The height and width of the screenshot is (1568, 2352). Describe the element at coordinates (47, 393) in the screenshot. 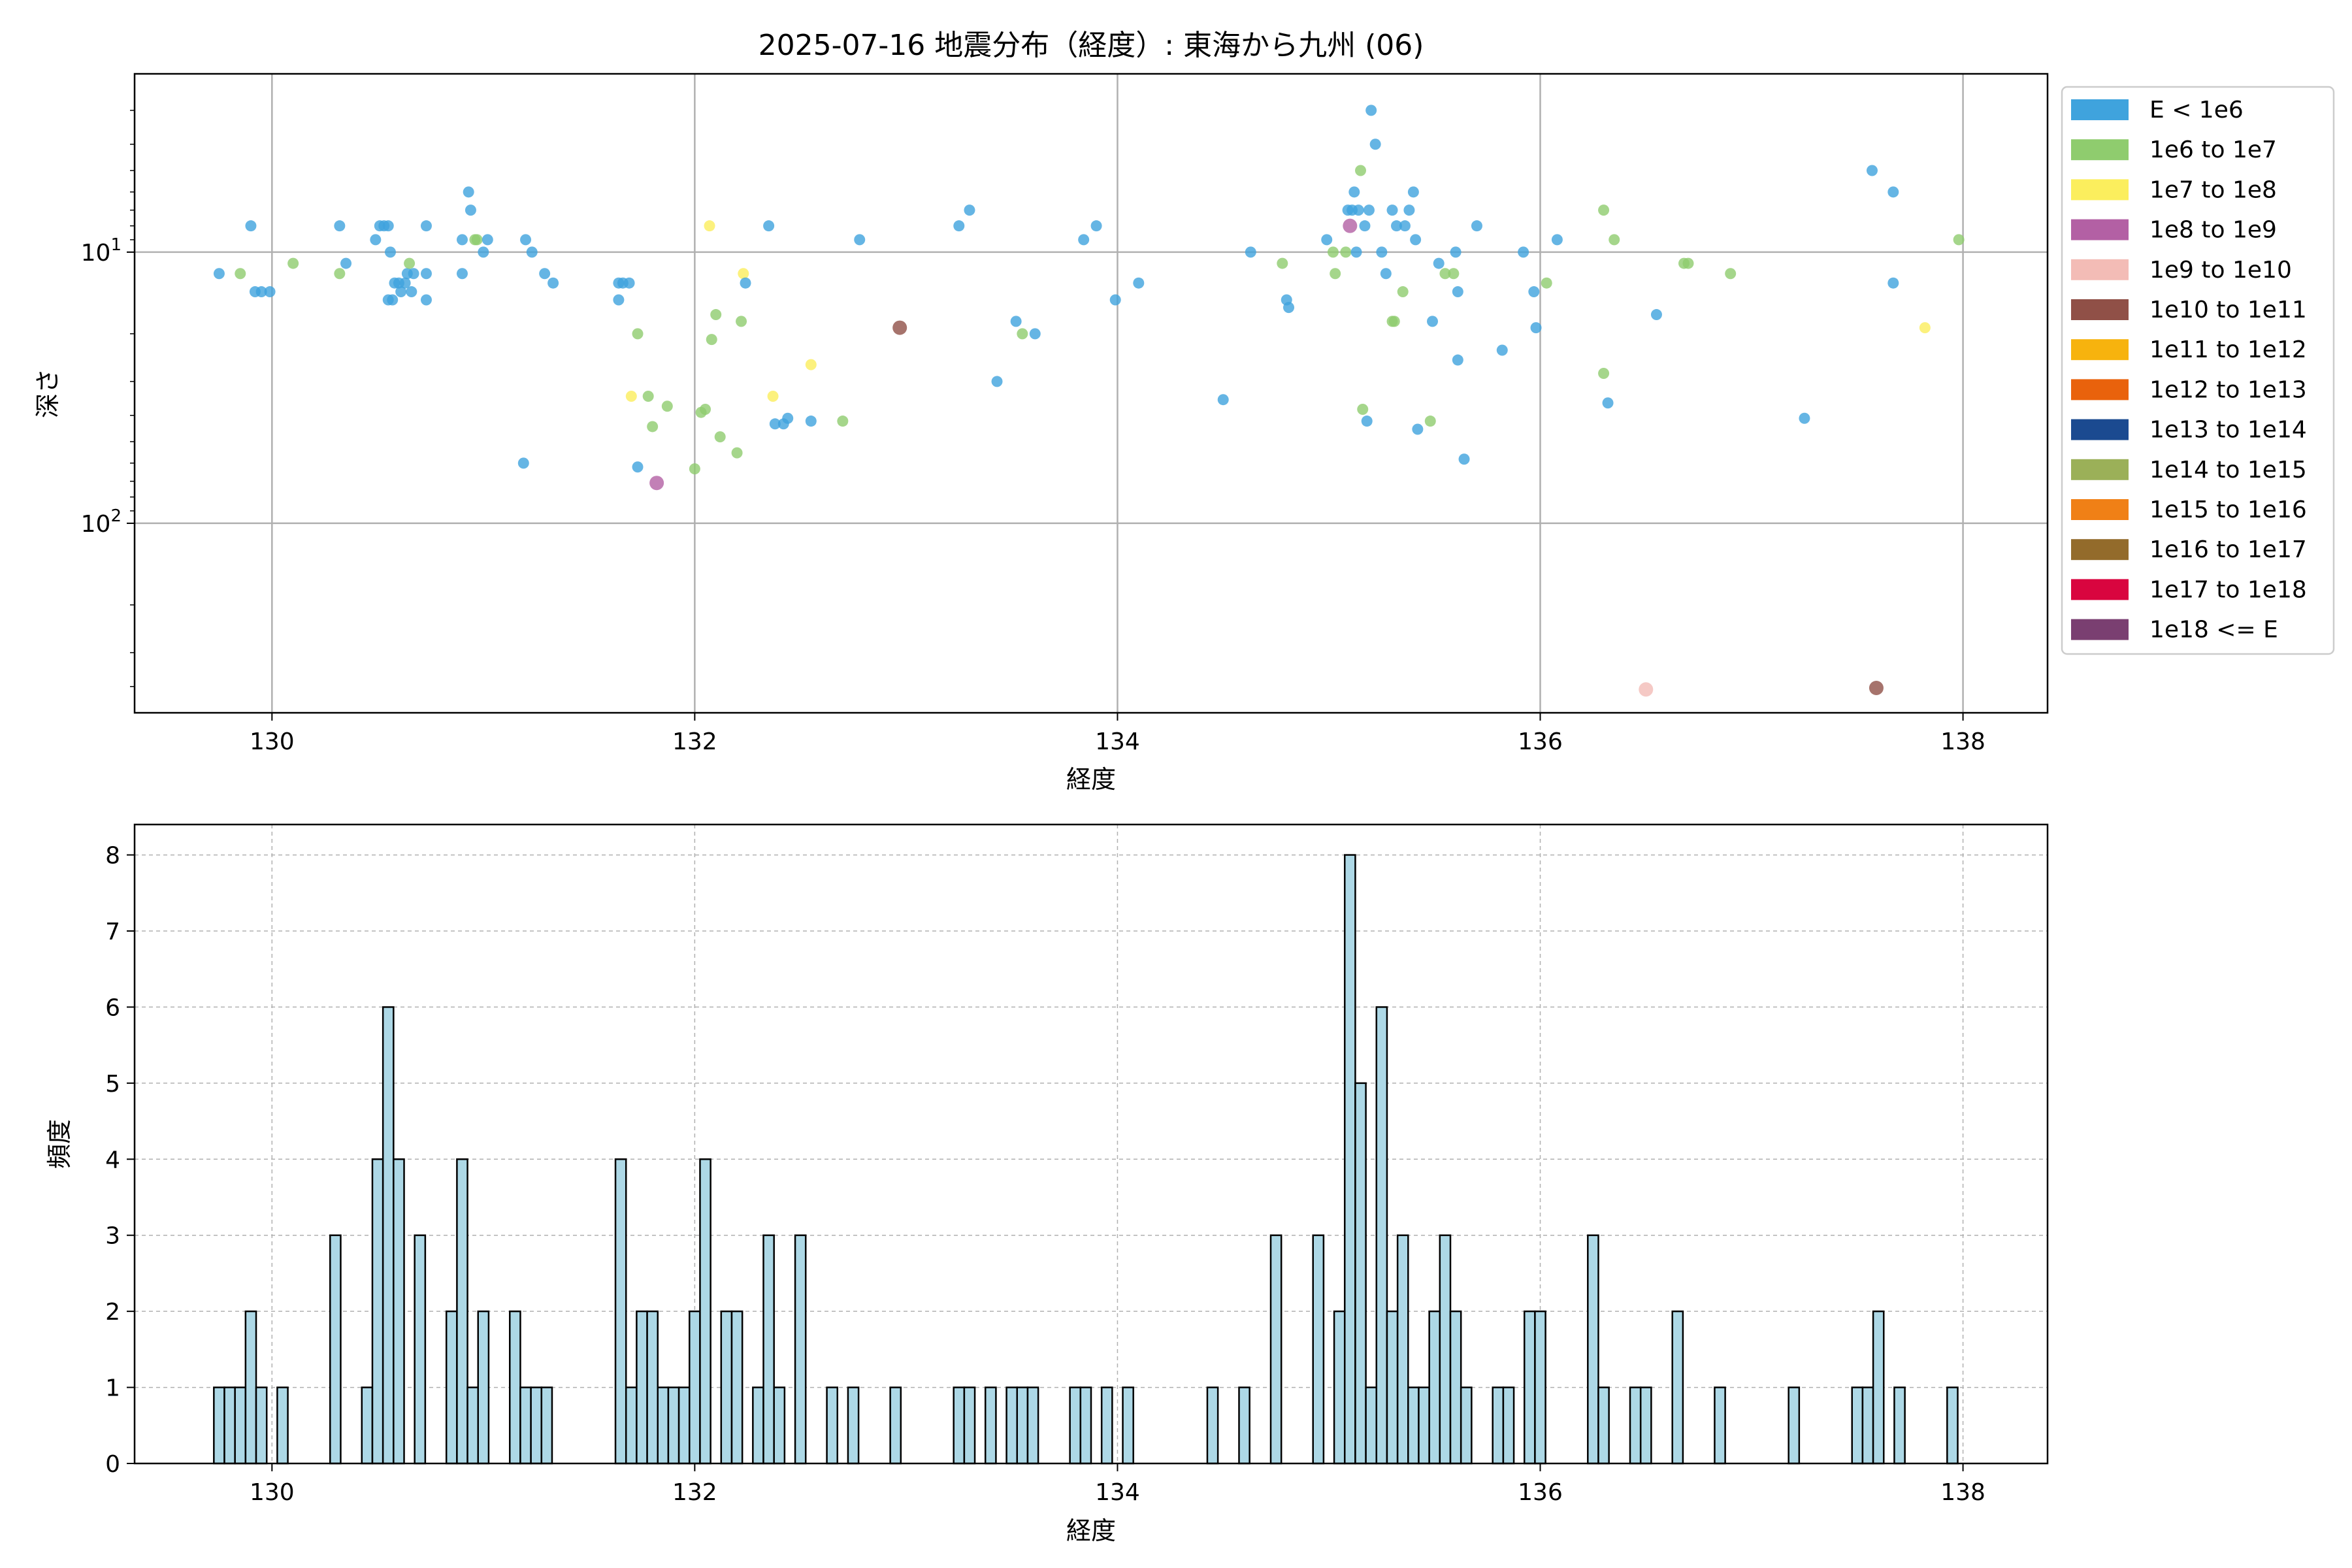

I see `scatter-y-axis-label: 深さ` at that location.